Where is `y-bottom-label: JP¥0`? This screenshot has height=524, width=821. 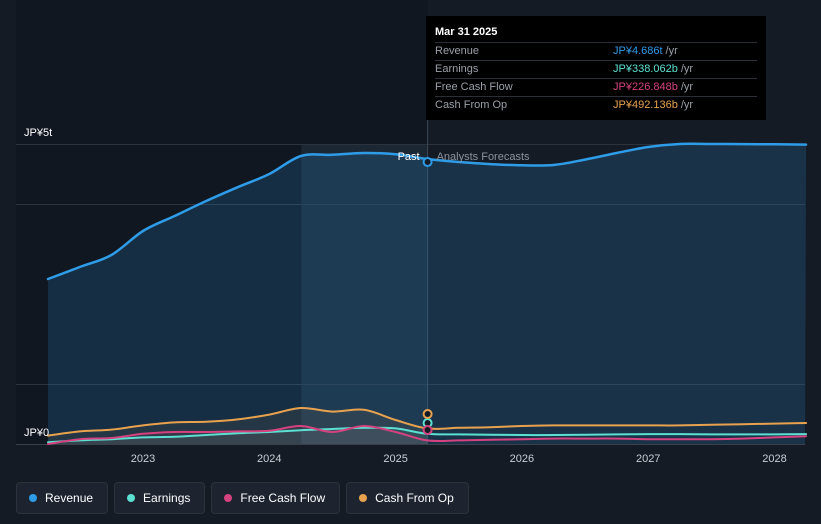 y-bottom-label: JP¥0 is located at coordinates (36, 433).